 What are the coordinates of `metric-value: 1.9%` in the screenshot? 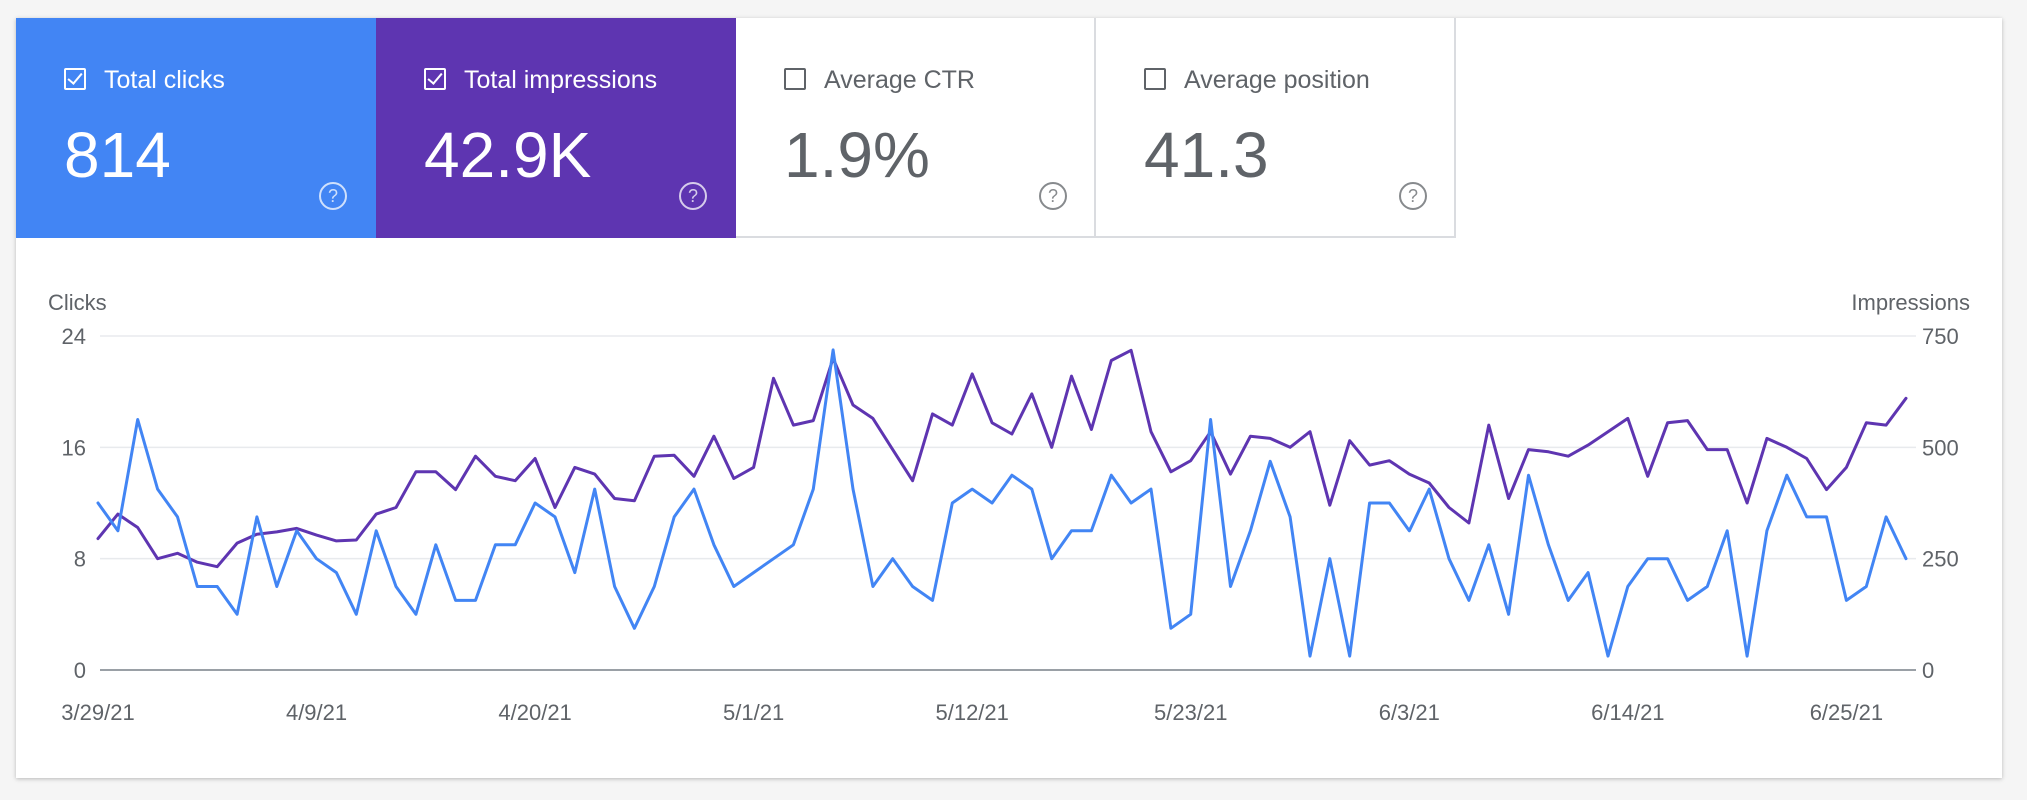 It's located at (857, 155).